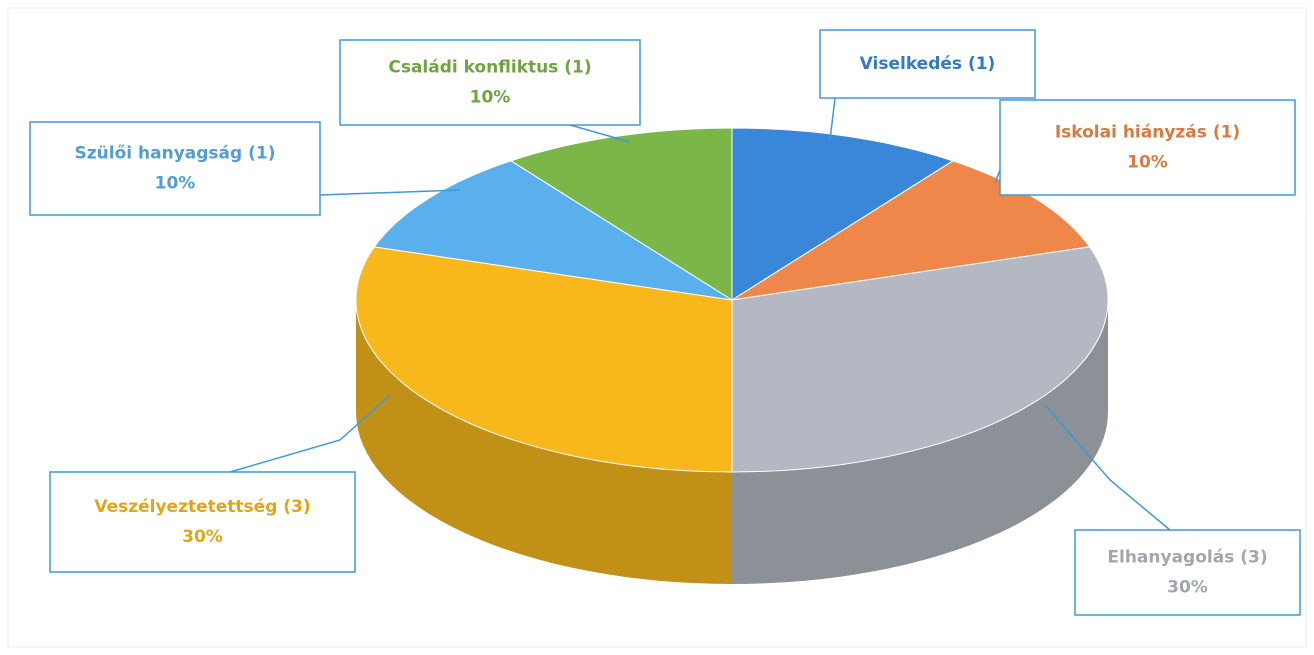  I want to click on category-label: Elhanyagolás (3), so click(1187, 558).